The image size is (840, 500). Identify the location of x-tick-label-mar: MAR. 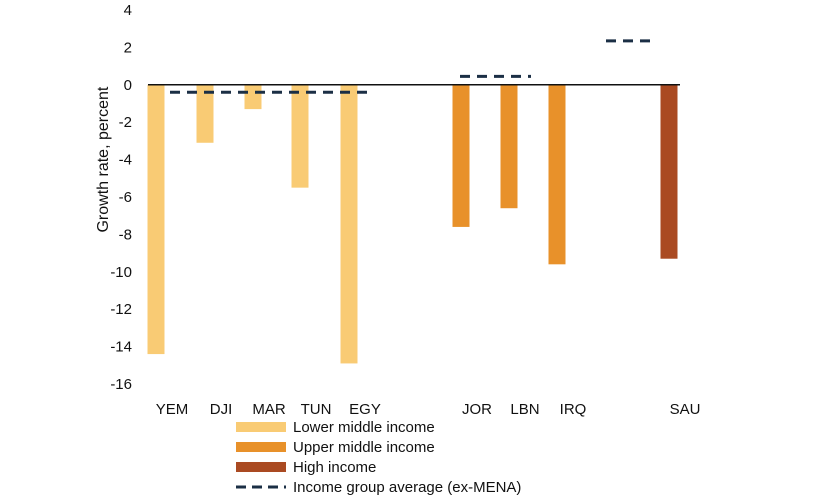
(269, 409).